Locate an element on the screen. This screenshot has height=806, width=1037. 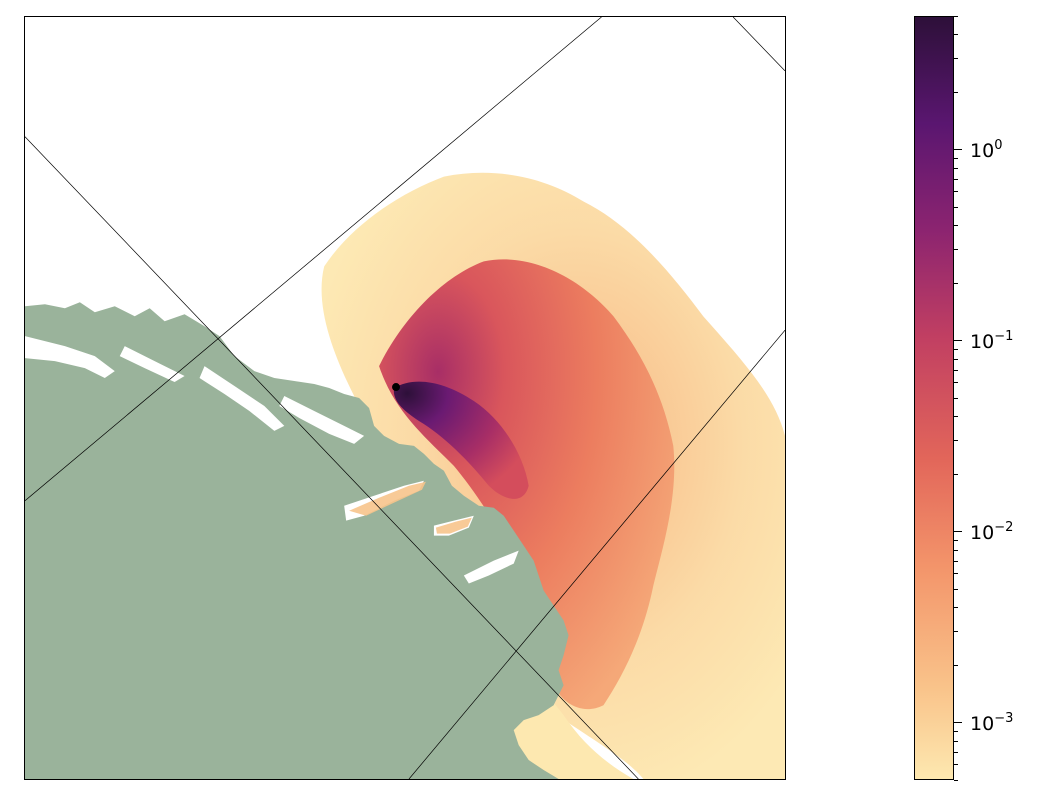
fjord-inlets is located at coordinates (272, 460).